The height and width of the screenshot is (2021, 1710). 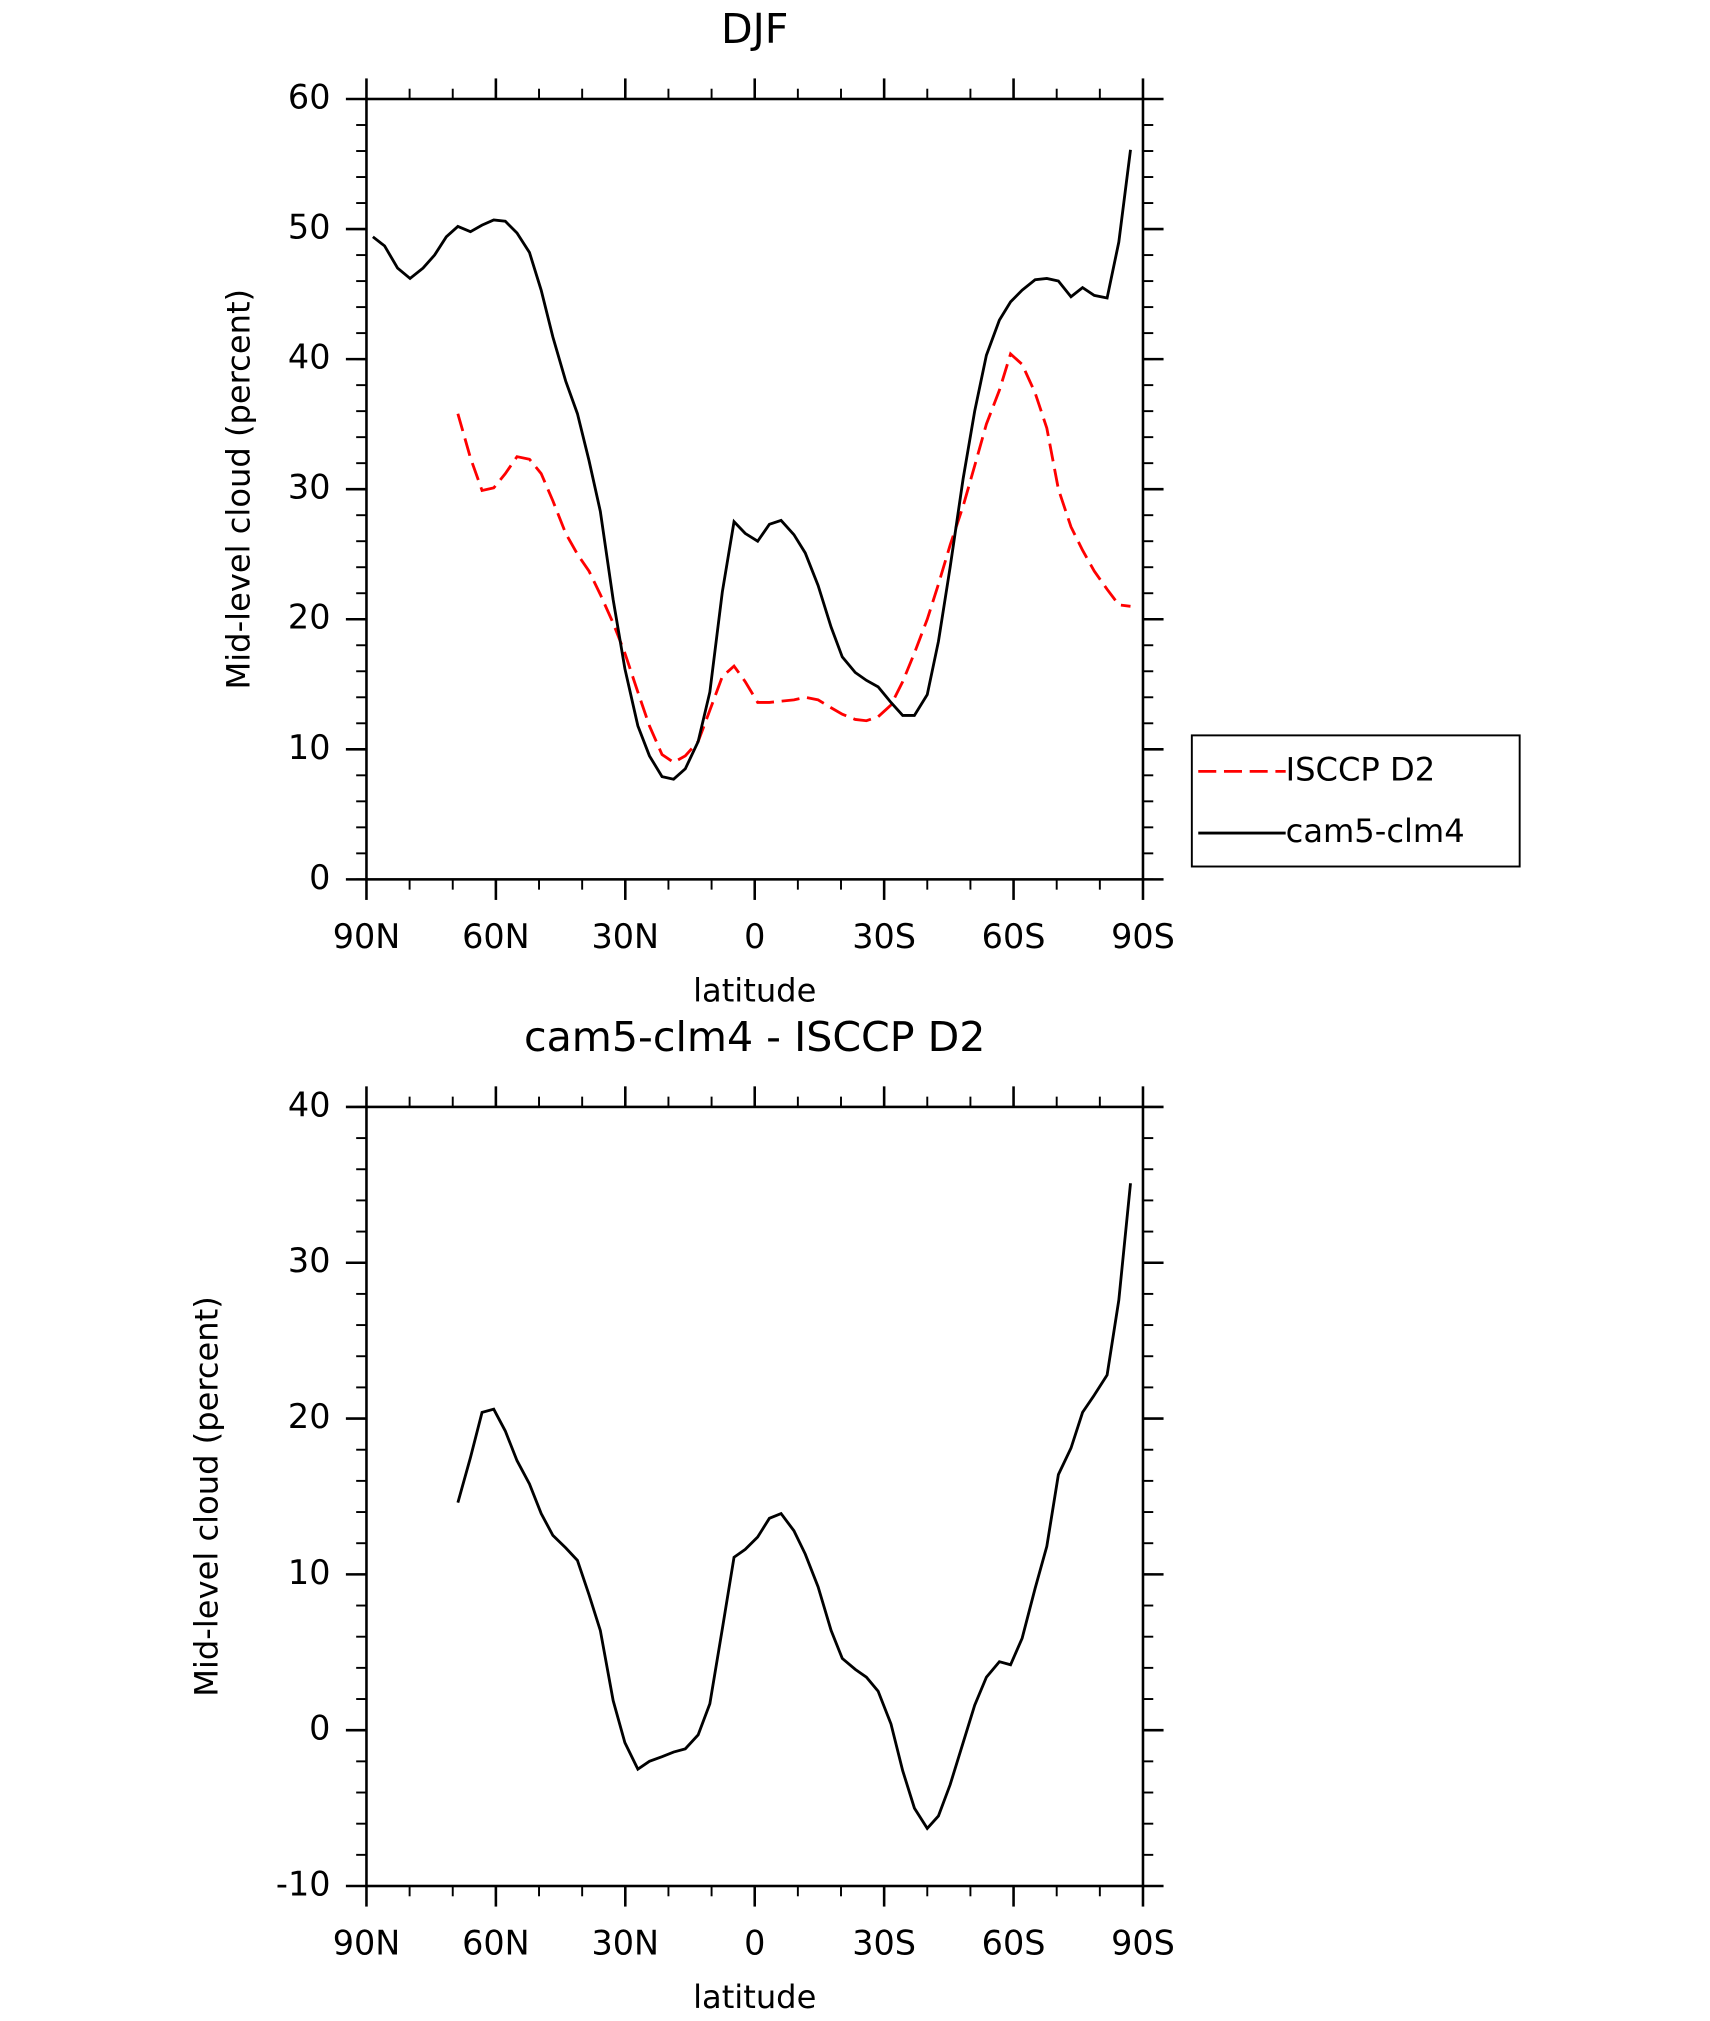 What do you see at coordinates (309, 96) in the screenshot?
I see `y-tick-label: 60` at bounding box center [309, 96].